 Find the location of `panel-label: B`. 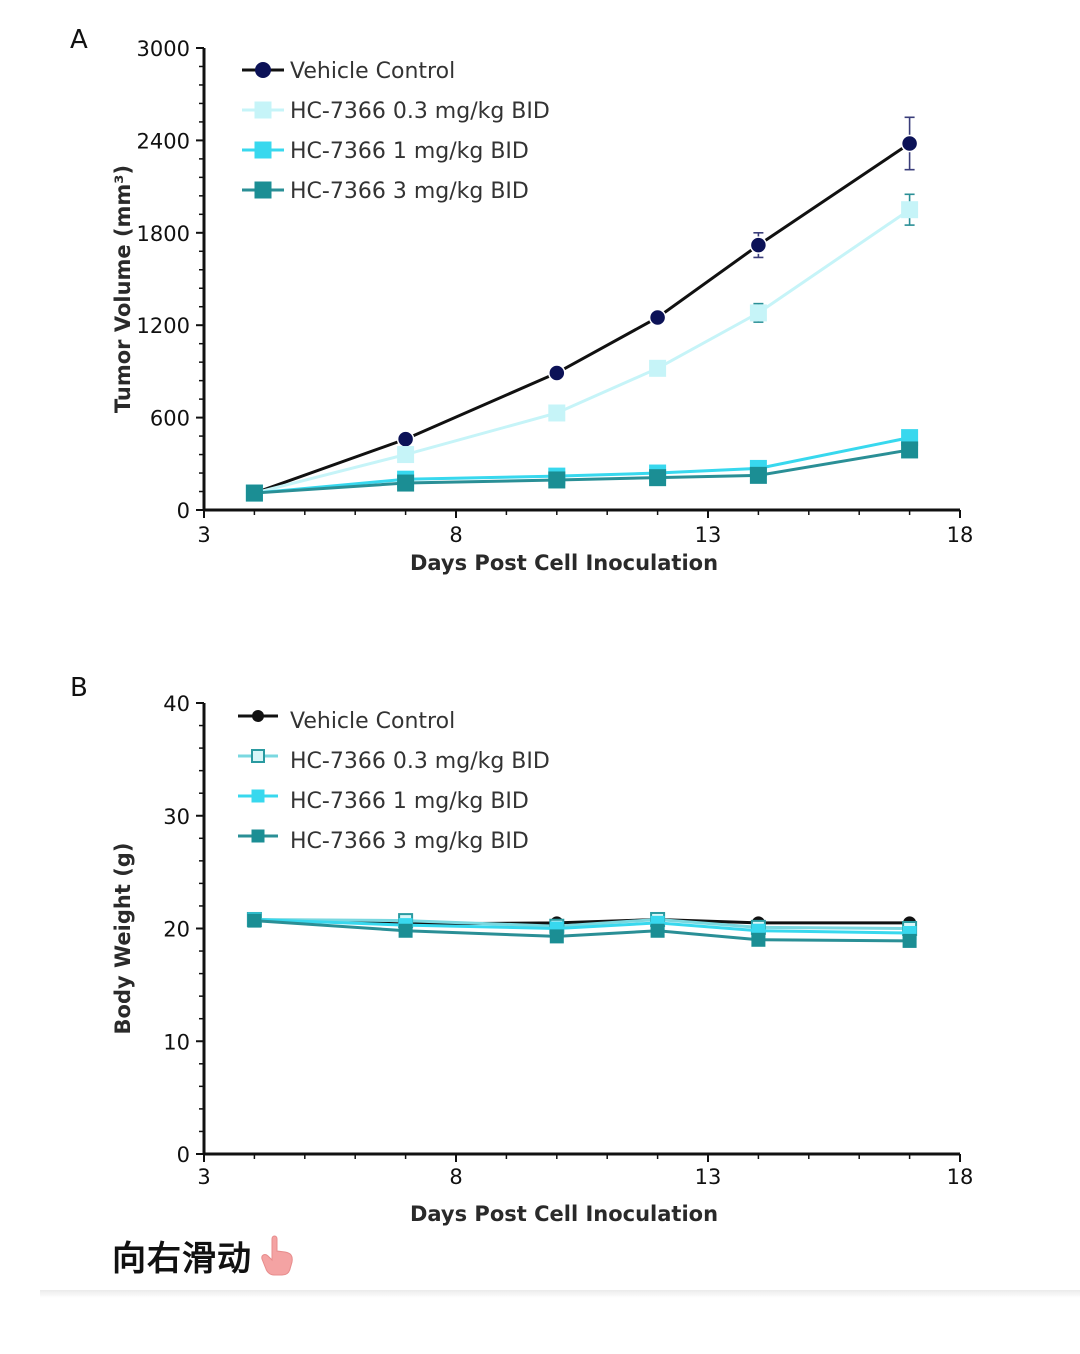

panel-label: B is located at coordinates (79, 688).